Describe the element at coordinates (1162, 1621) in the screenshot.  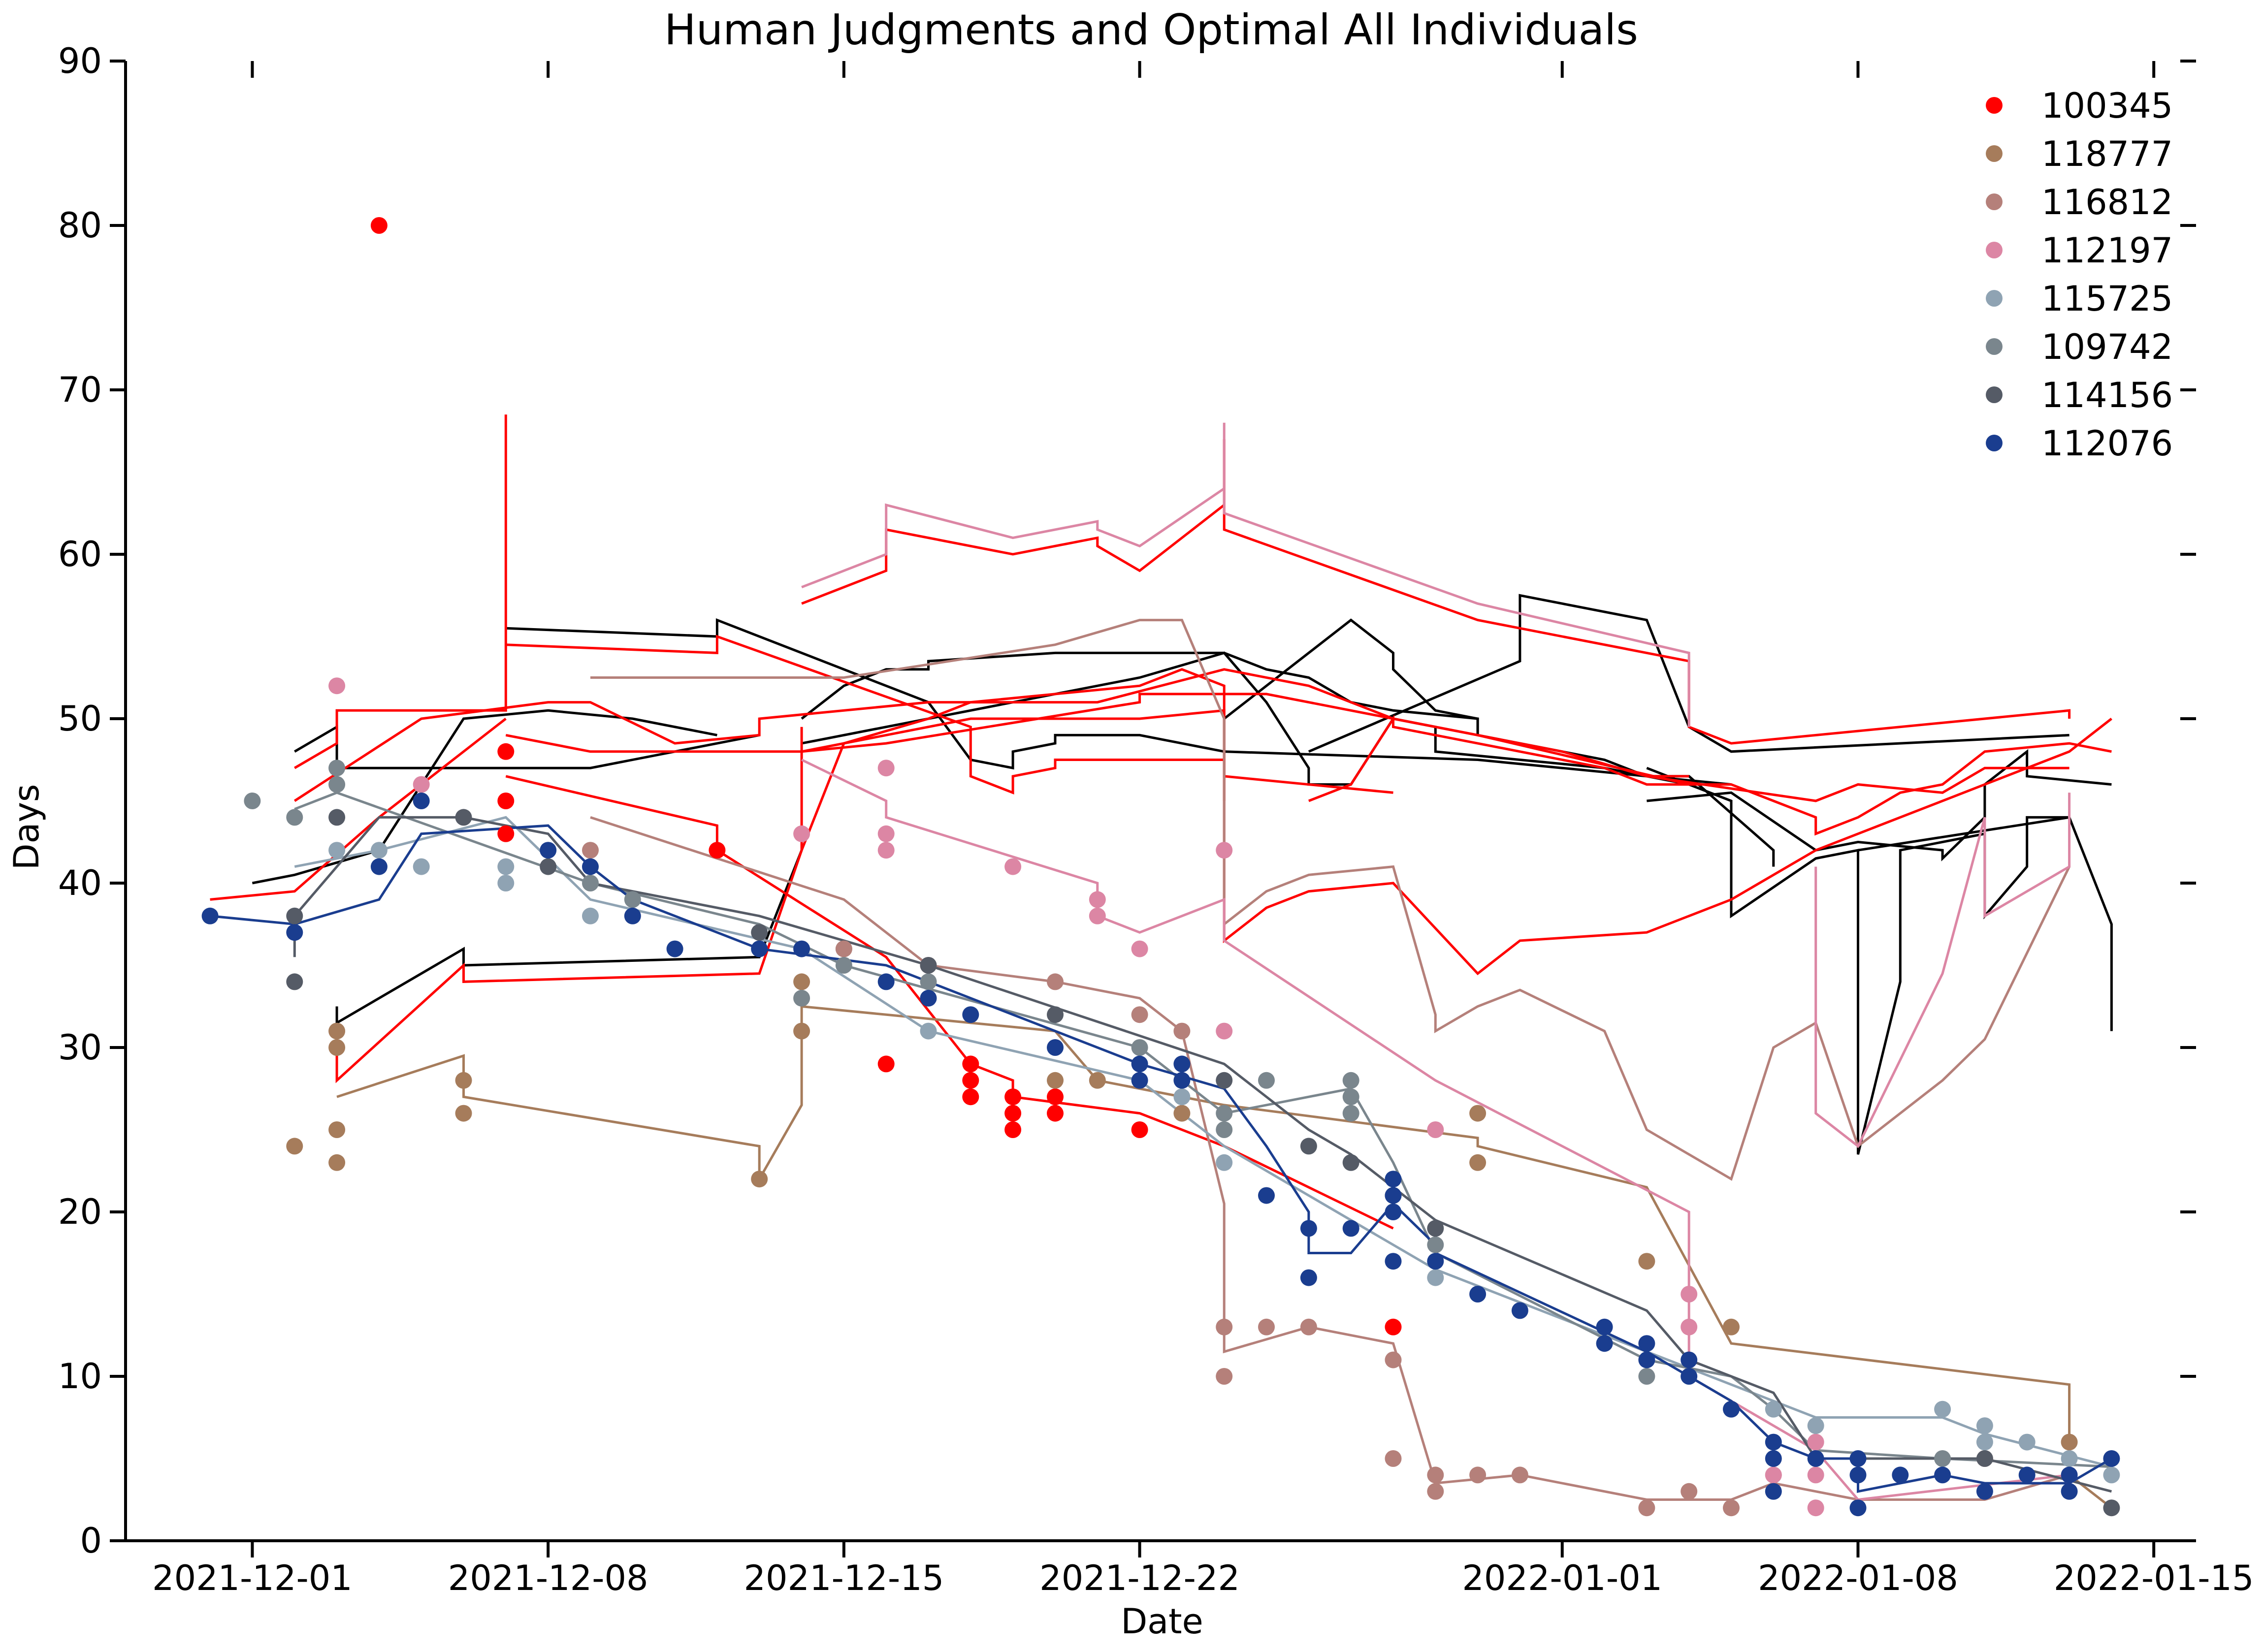
I see `x-axis-label: Date` at that location.